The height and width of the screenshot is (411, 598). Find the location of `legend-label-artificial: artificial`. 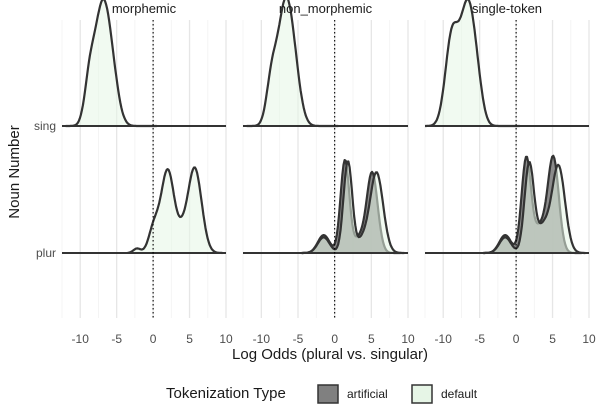

legend-label-artificial: artificial is located at coordinates (367, 394).